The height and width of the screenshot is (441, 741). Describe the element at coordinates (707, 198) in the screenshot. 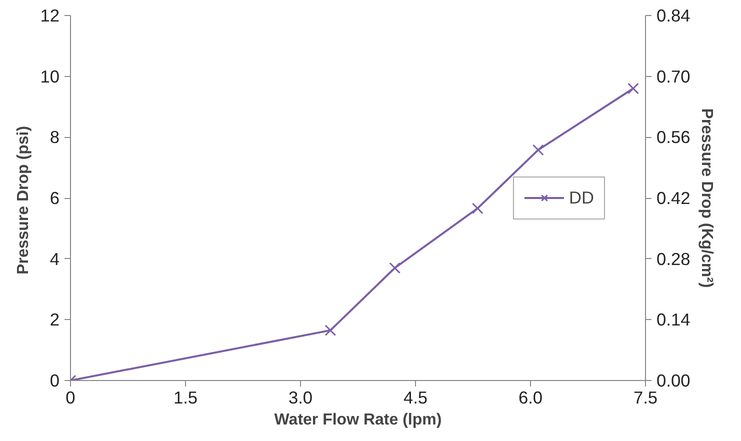

I see `y2-axis-title: Pressure Drop (Kg/cm²)` at that location.